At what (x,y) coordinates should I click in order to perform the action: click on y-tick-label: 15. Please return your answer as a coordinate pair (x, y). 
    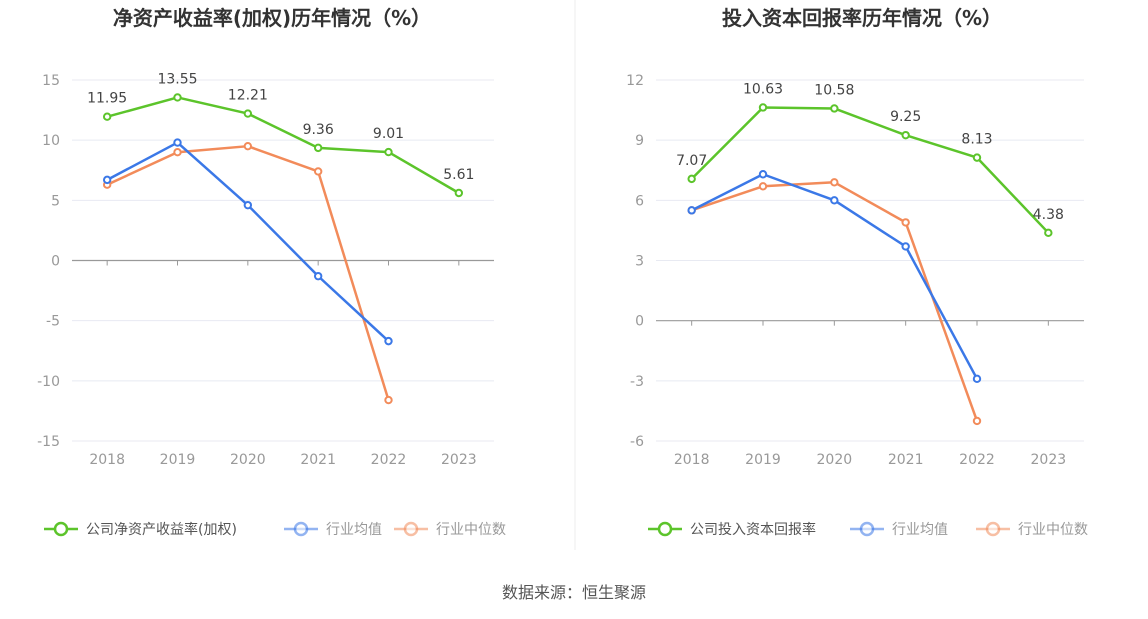
    Looking at the image, I should click on (51, 81).